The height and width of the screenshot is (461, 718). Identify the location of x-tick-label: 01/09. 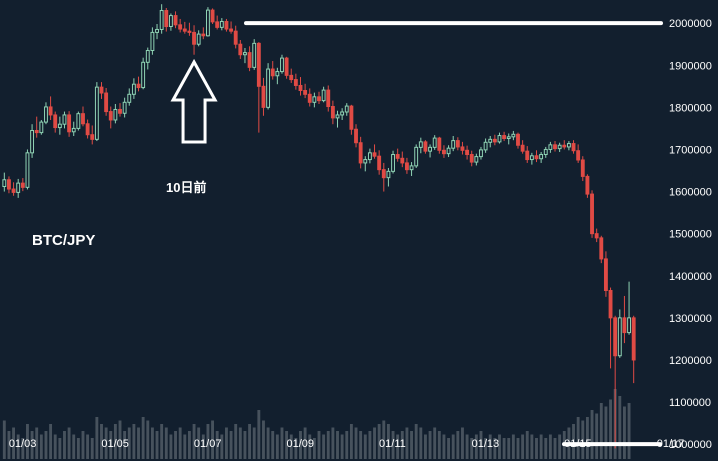
(300, 444).